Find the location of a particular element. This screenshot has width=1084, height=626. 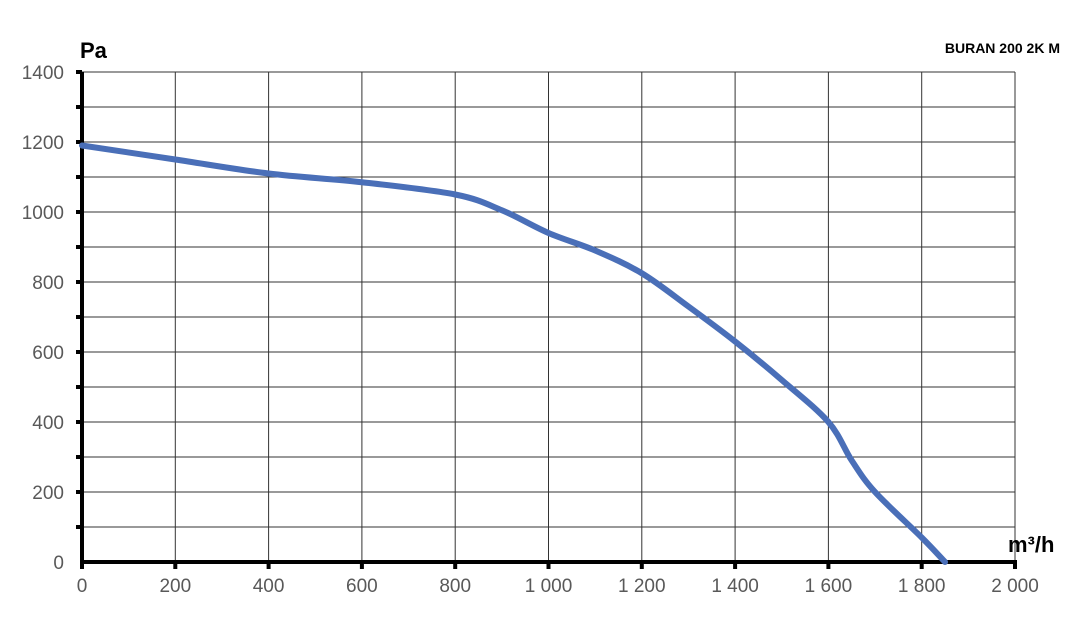

x-axis-label: m³/h is located at coordinates (1031, 544).